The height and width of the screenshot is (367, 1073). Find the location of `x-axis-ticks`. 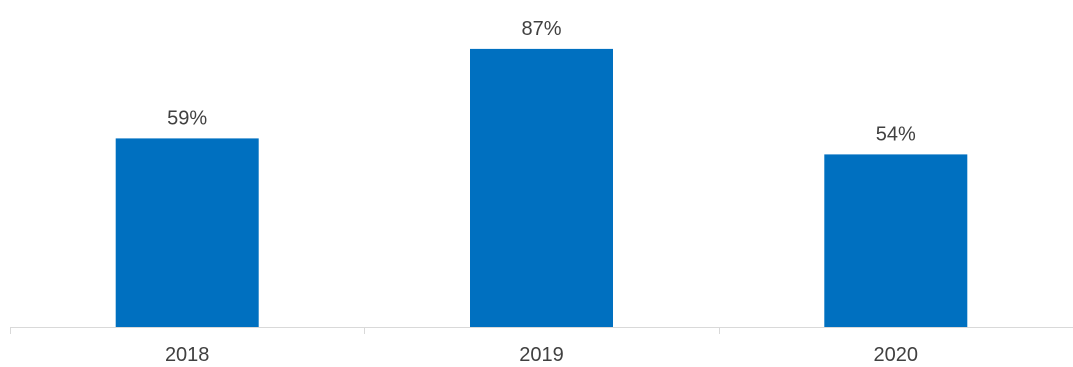

x-axis-ticks is located at coordinates (365, 330).